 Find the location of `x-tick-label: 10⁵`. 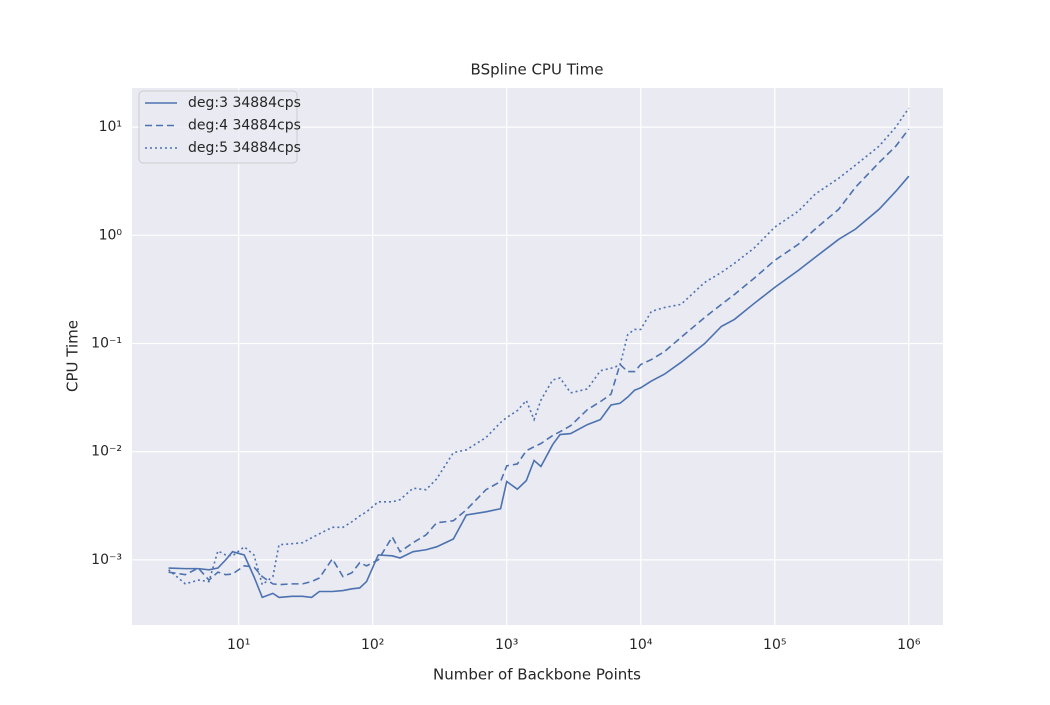

x-tick-label: 10⁵ is located at coordinates (774, 645).